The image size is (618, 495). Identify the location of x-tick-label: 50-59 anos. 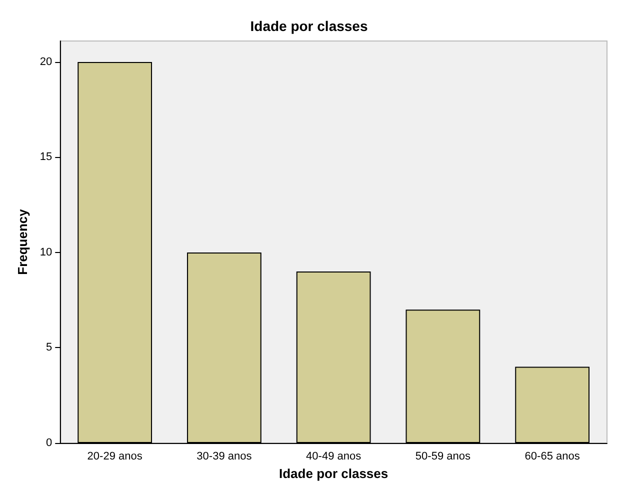
(443, 456).